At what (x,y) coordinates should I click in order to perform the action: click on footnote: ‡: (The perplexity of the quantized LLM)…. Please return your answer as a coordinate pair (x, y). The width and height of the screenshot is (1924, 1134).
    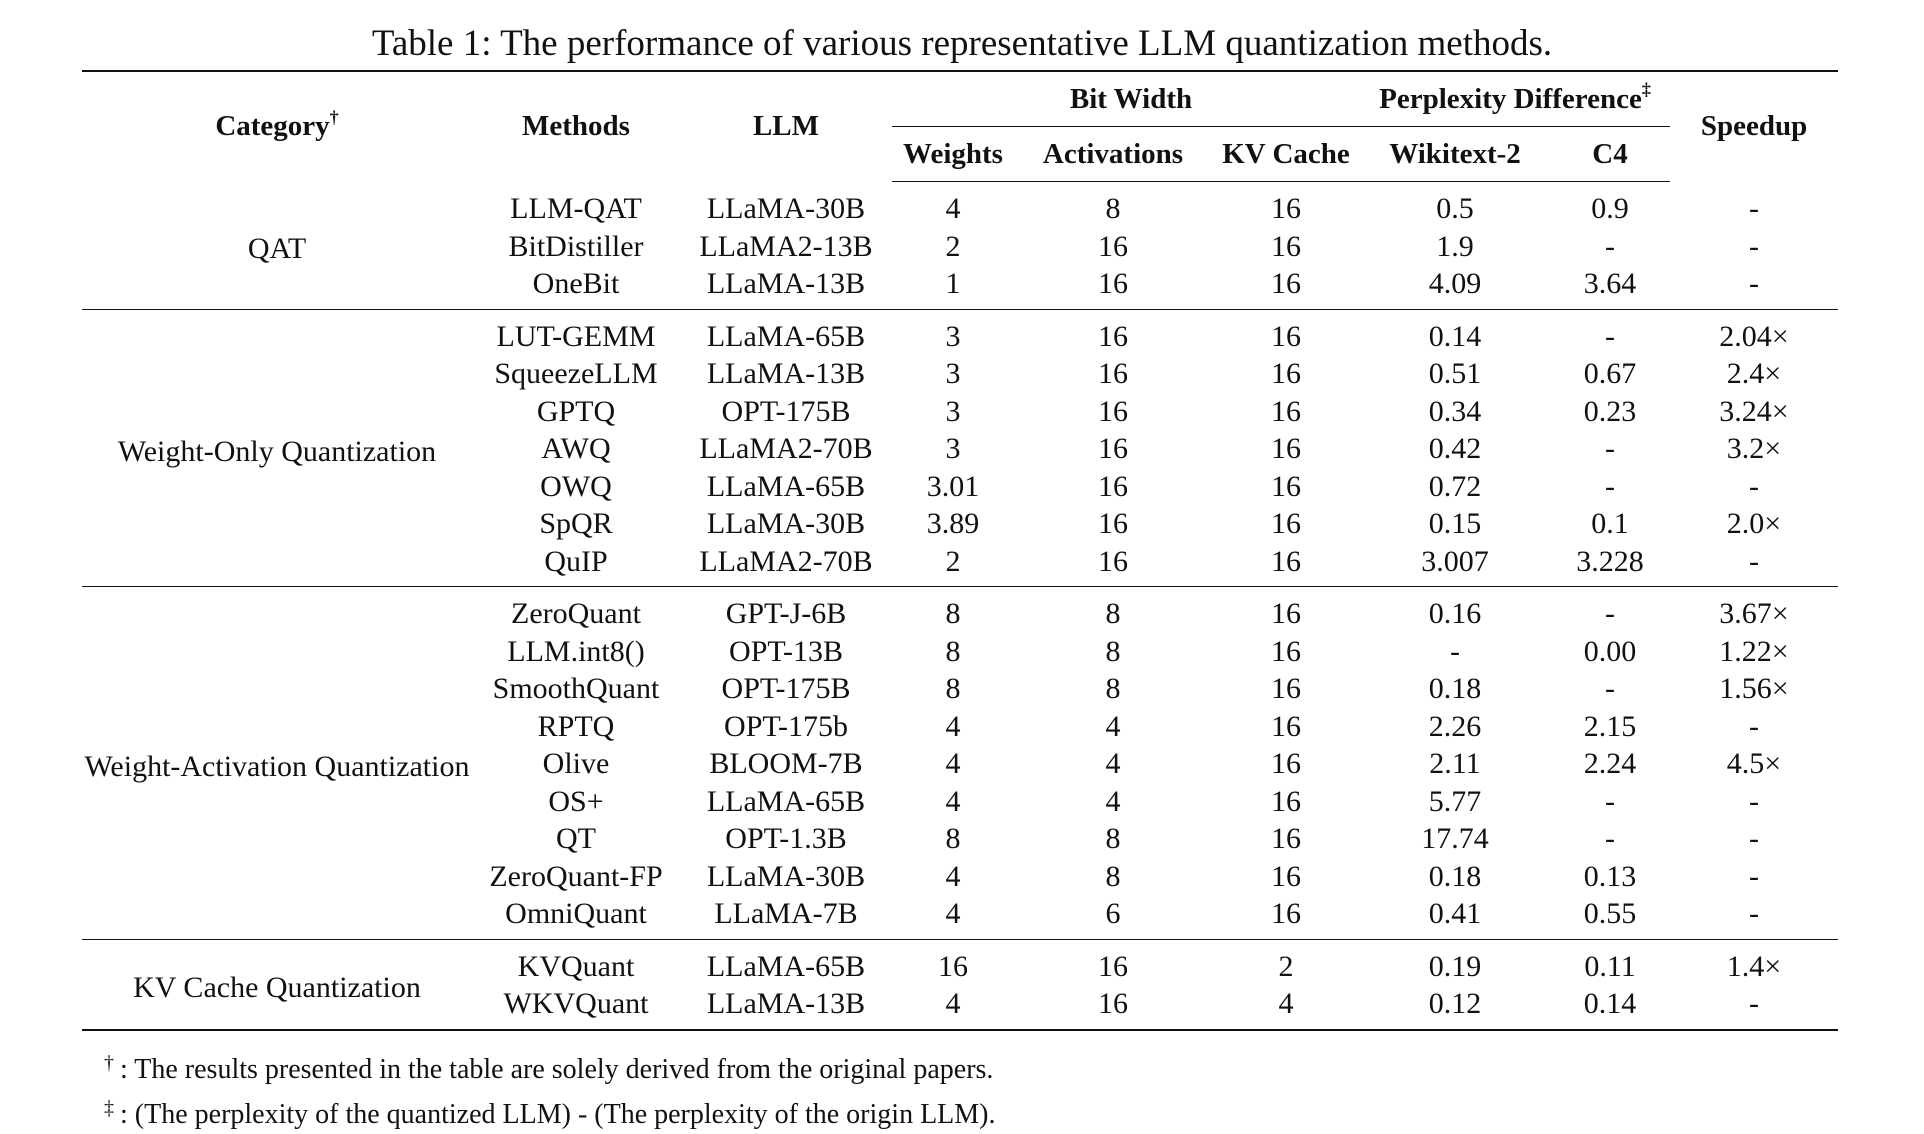
    Looking at the image, I should click on (550, 1111).